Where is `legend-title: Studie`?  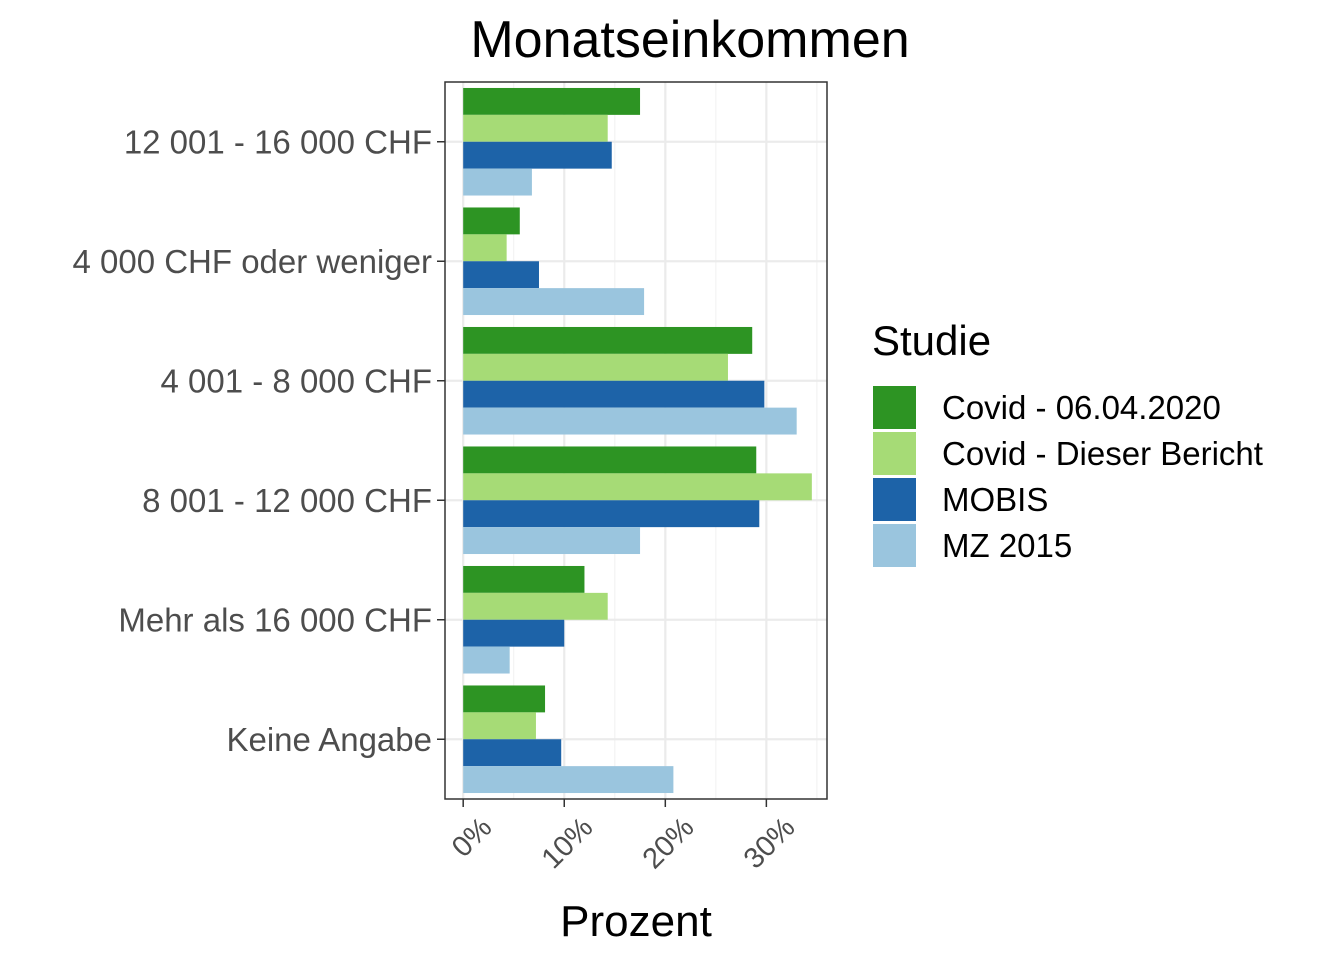 legend-title: Studie is located at coordinates (931, 340).